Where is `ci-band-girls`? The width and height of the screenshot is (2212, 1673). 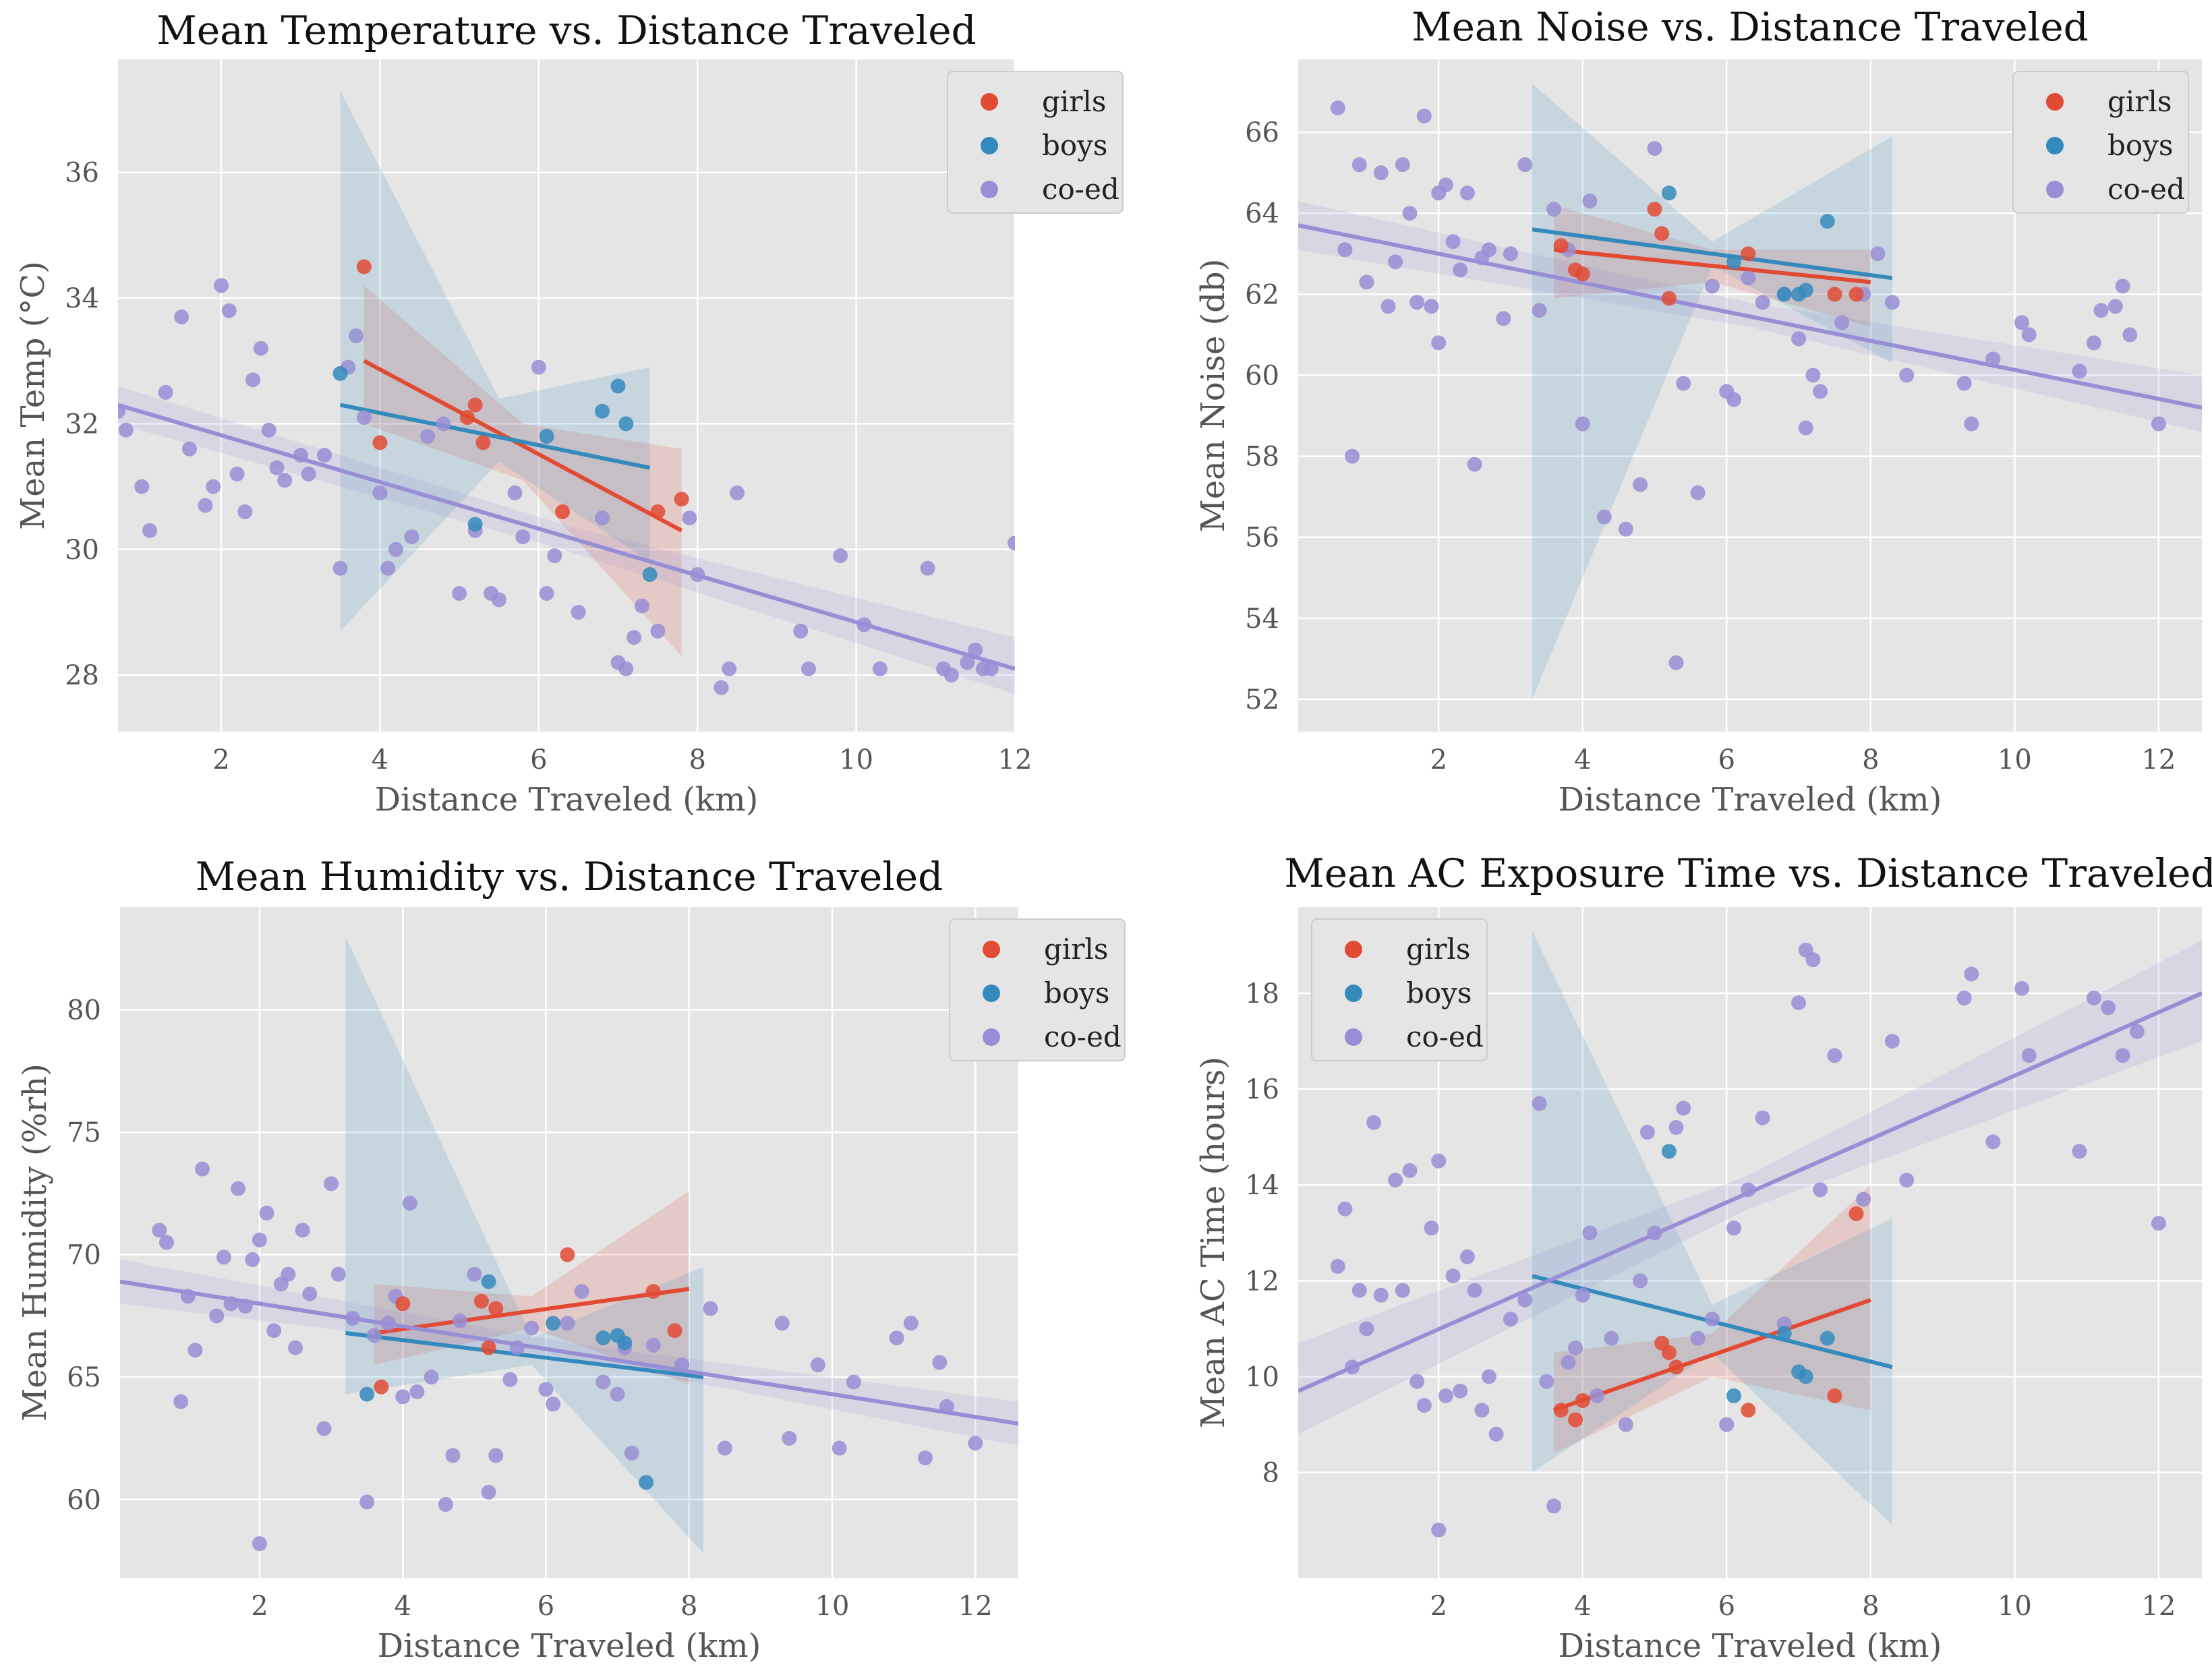
ci-band-girls is located at coordinates (522, 471).